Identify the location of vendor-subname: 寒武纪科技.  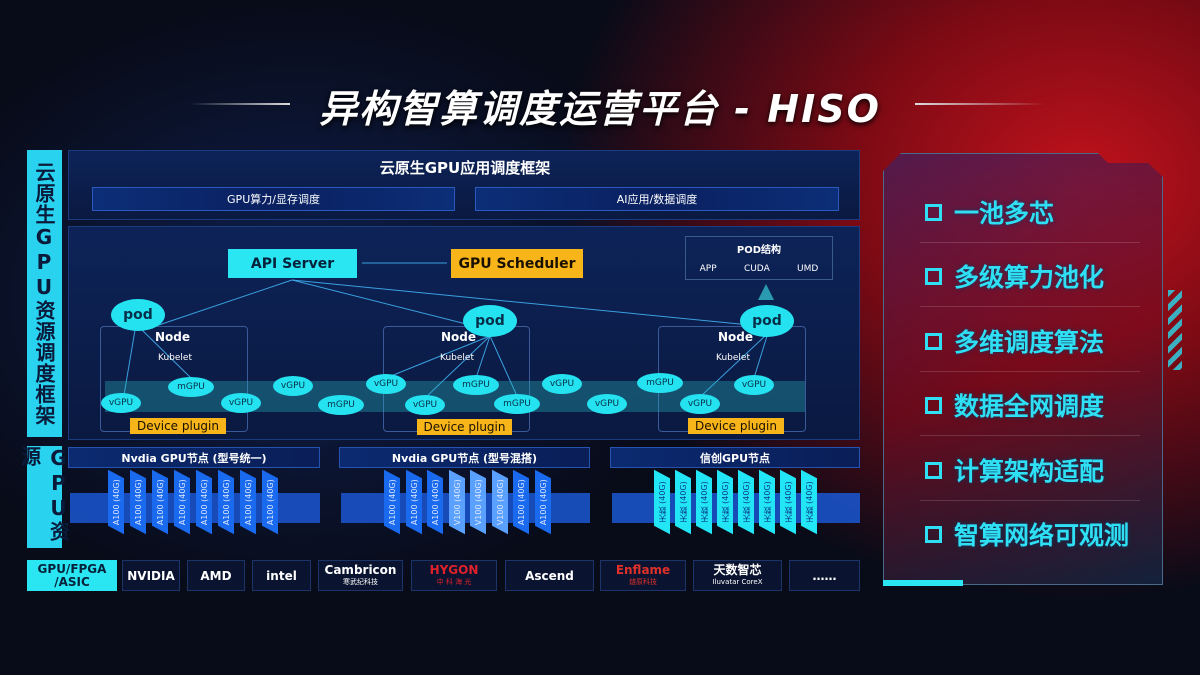
(360, 581).